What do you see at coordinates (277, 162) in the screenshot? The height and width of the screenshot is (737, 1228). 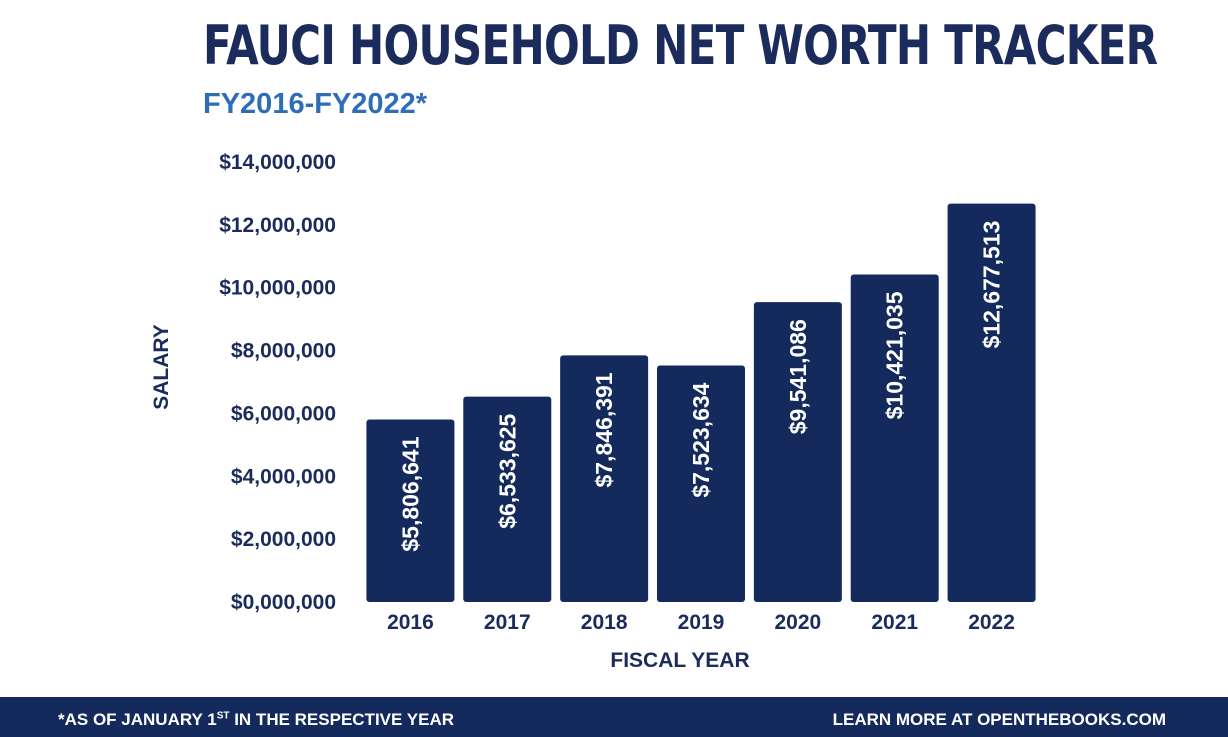 I see `y-tick-label: $14,000,000` at bounding box center [277, 162].